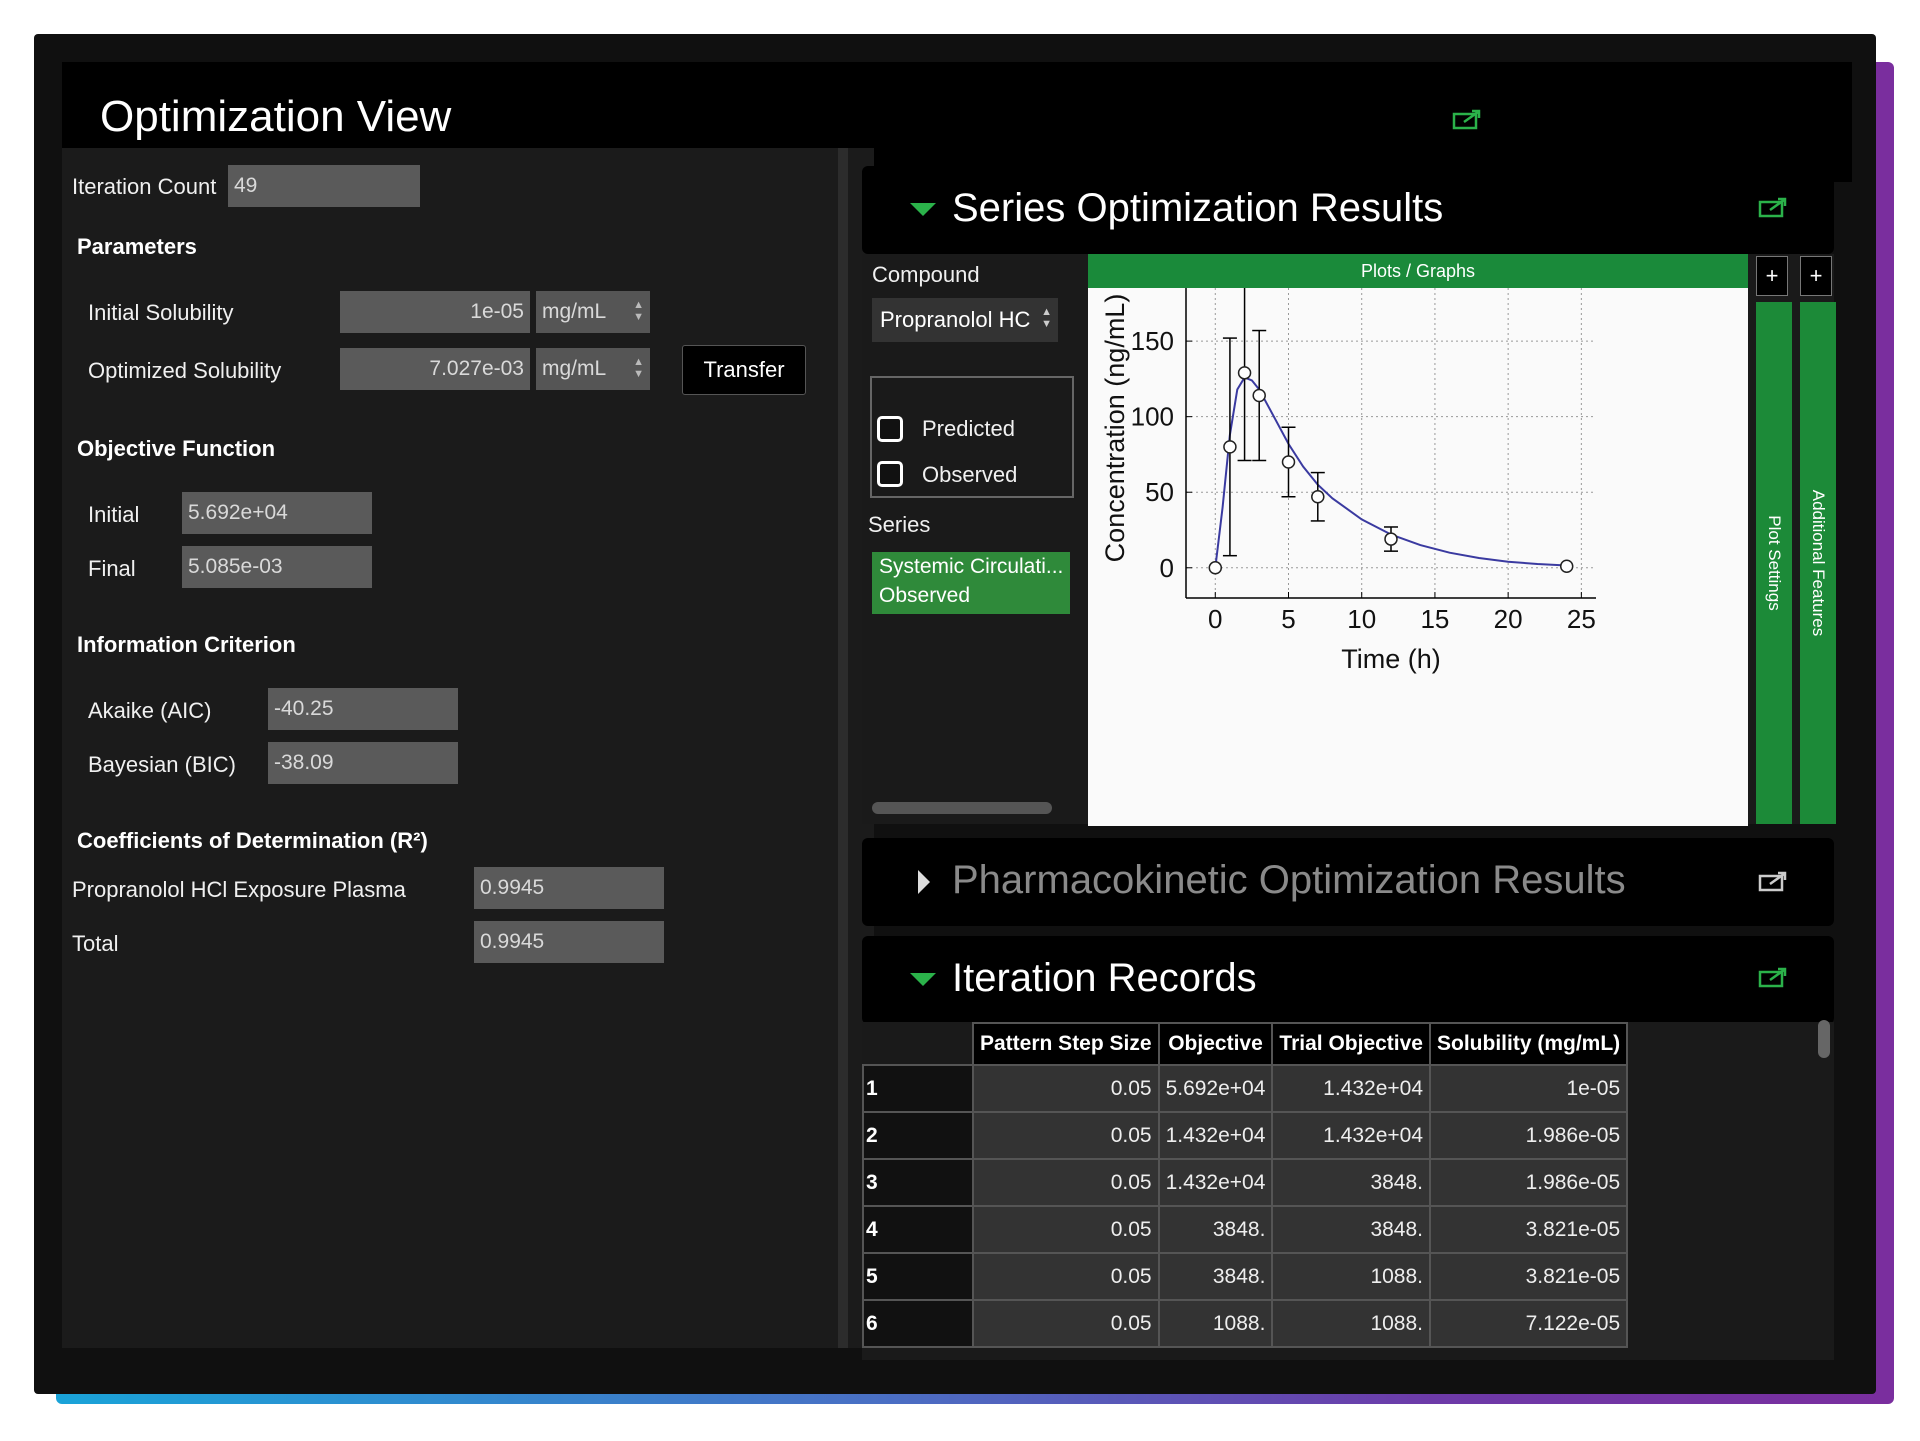  What do you see at coordinates (744, 370) in the screenshot?
I see `transfer-button: Transfer` at bounding box center [744, 370].